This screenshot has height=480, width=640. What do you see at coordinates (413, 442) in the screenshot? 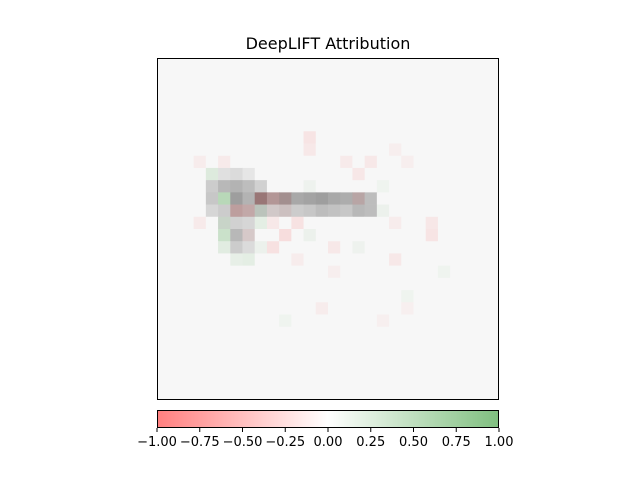
I see `colorbar-tick-label: 0.50` at bounding box center [413, 442].